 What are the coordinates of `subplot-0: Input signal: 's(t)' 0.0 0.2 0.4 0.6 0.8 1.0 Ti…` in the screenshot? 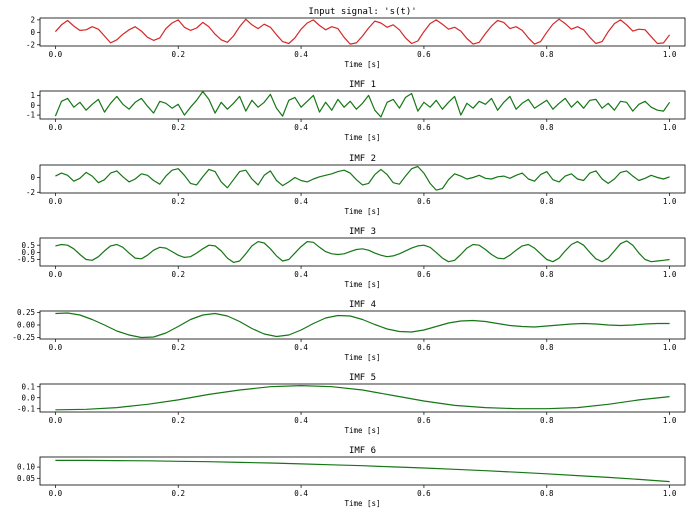 It's located at (356, 38).